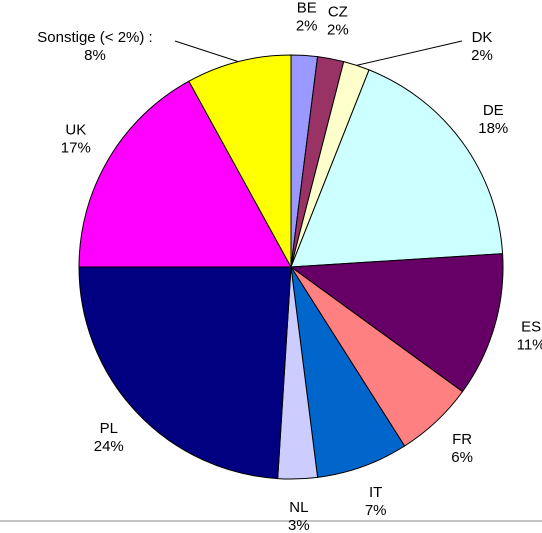 The image size is (542, 533). I want to click on slice-value-label: 7%, so click(376, 510).